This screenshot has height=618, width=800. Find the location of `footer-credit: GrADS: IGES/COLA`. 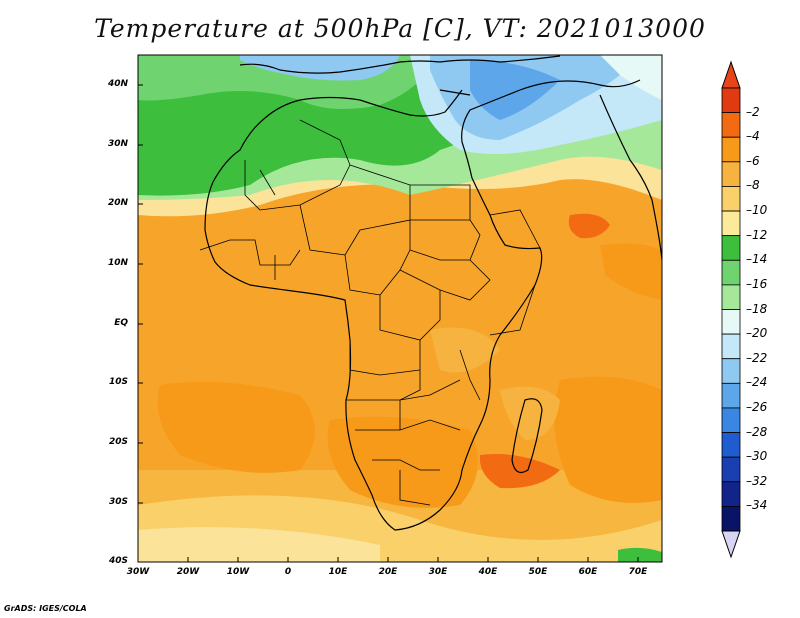

footer-credit: GrADS: IGES/COLA is located at coordinates (45, 608).